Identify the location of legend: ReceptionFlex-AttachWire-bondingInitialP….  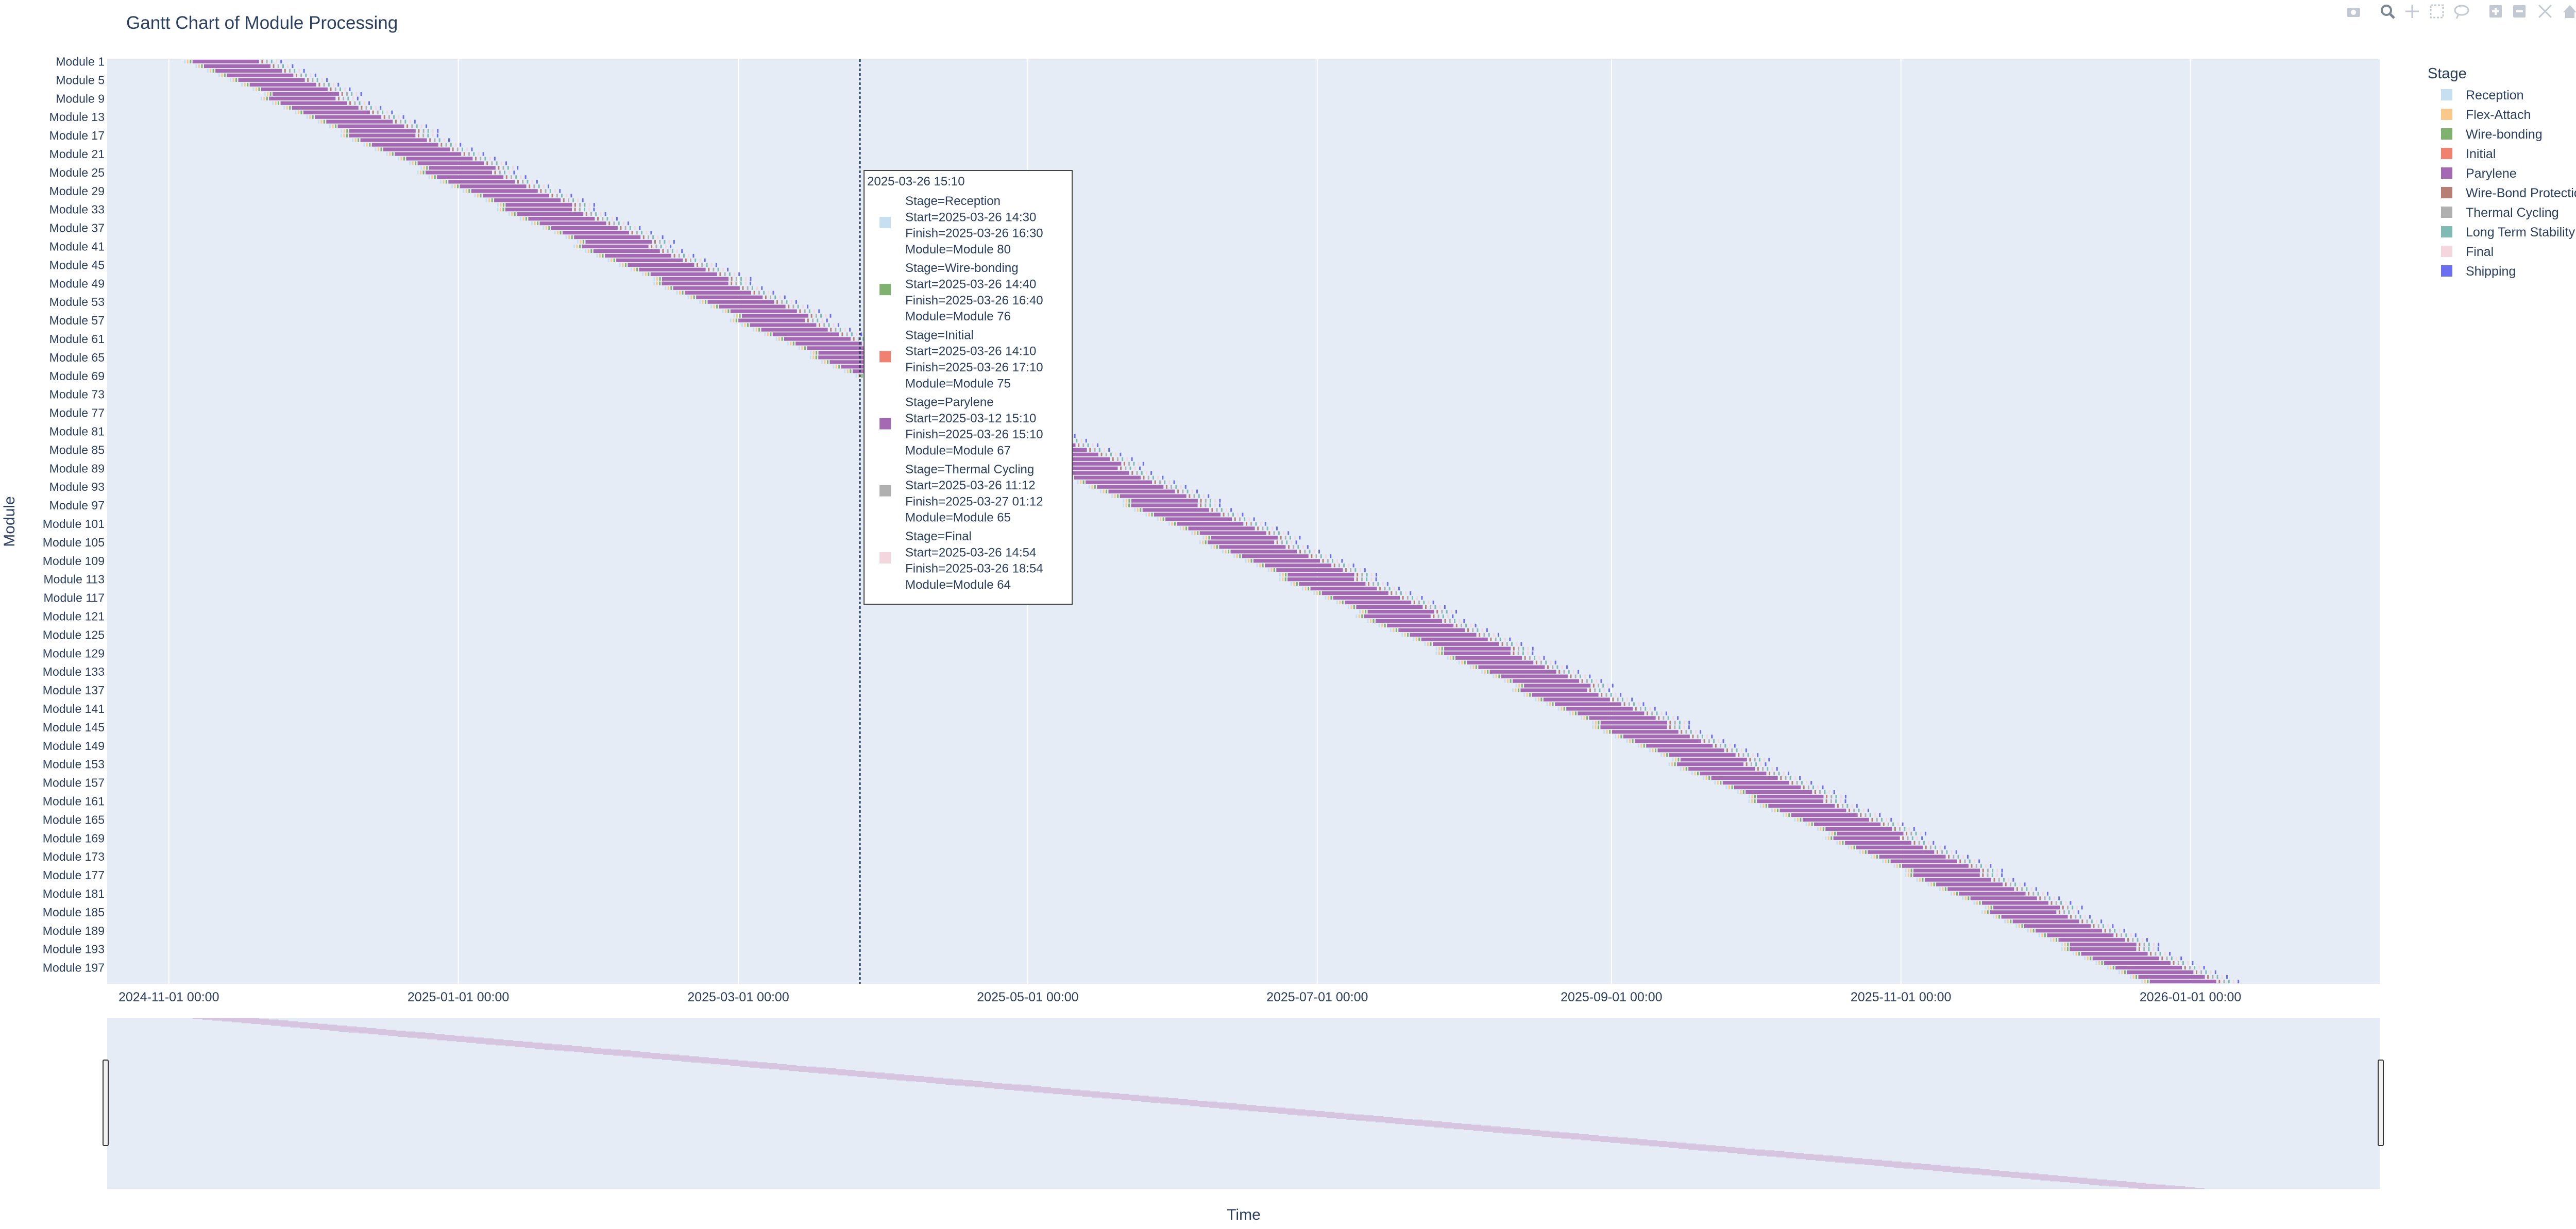
(2508, 183).